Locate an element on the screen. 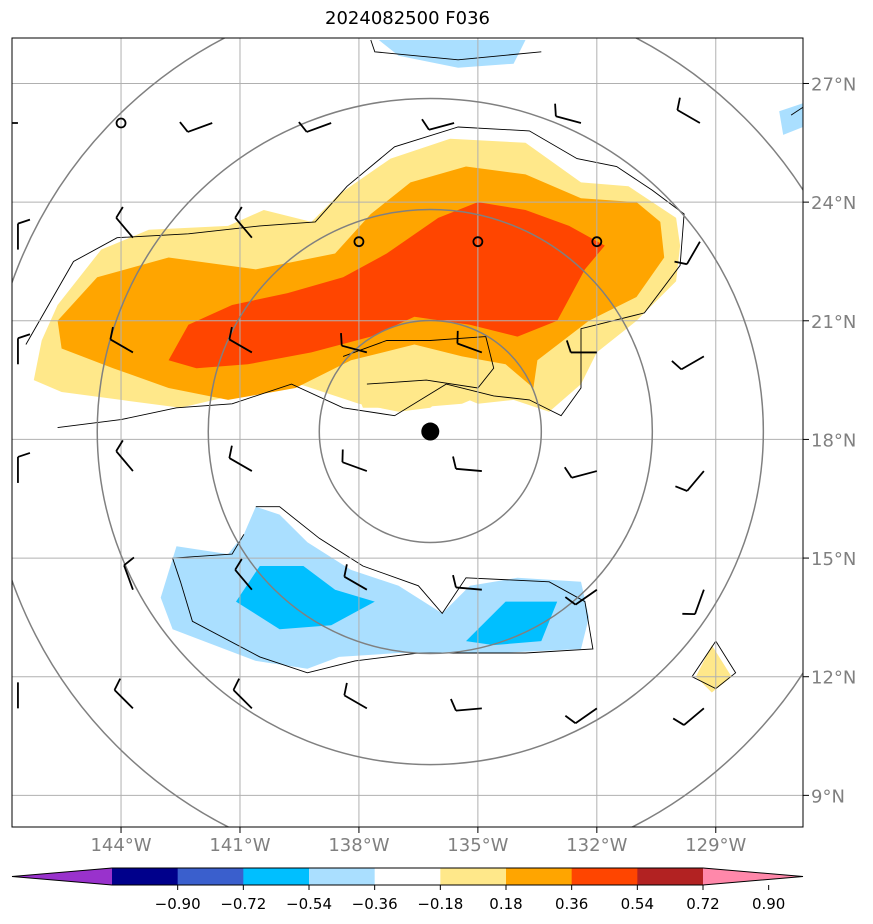  chart-title: 2024082500 F036 is located at coordinates (407, 18).